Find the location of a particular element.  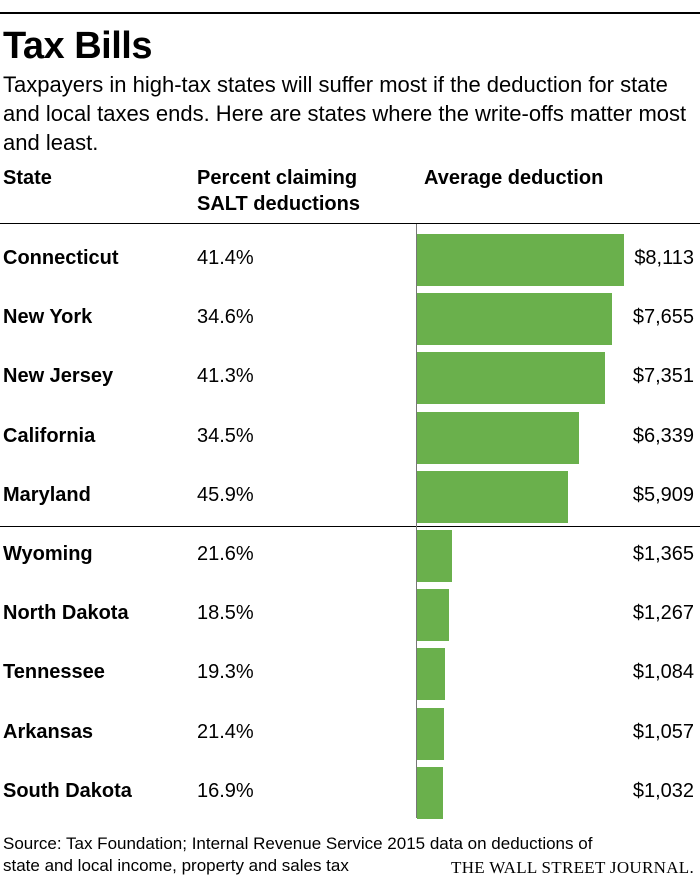

average-deduction-label: $1,057 is located at coordinates (663, 731).